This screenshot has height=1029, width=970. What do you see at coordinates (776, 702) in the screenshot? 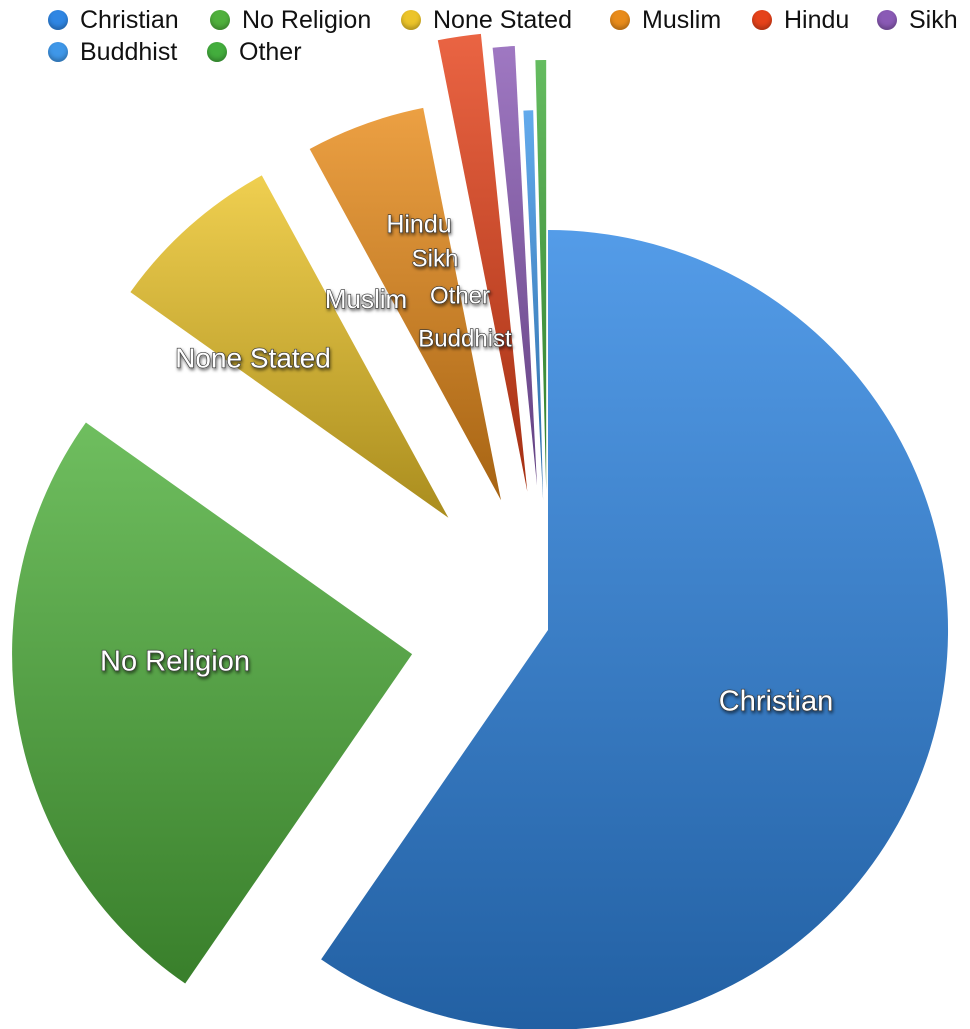
I see `slice-label-christian: Christian` at bounding box center [776, 702].